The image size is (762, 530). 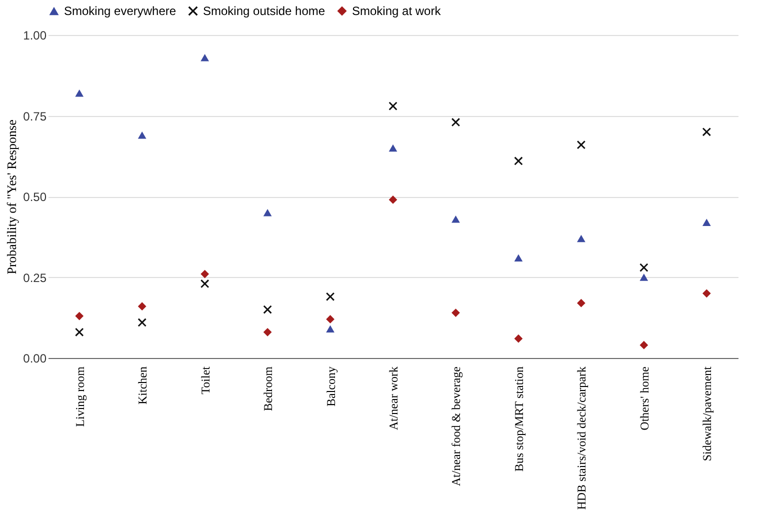 I want to click on x-tick-label: Sidewalk/pavement, so click(x=707, y=414).